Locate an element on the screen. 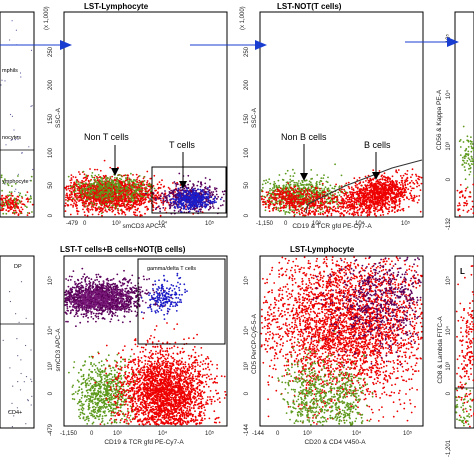  p3-xtick-1: 0 is located at coordinates (286, 224).